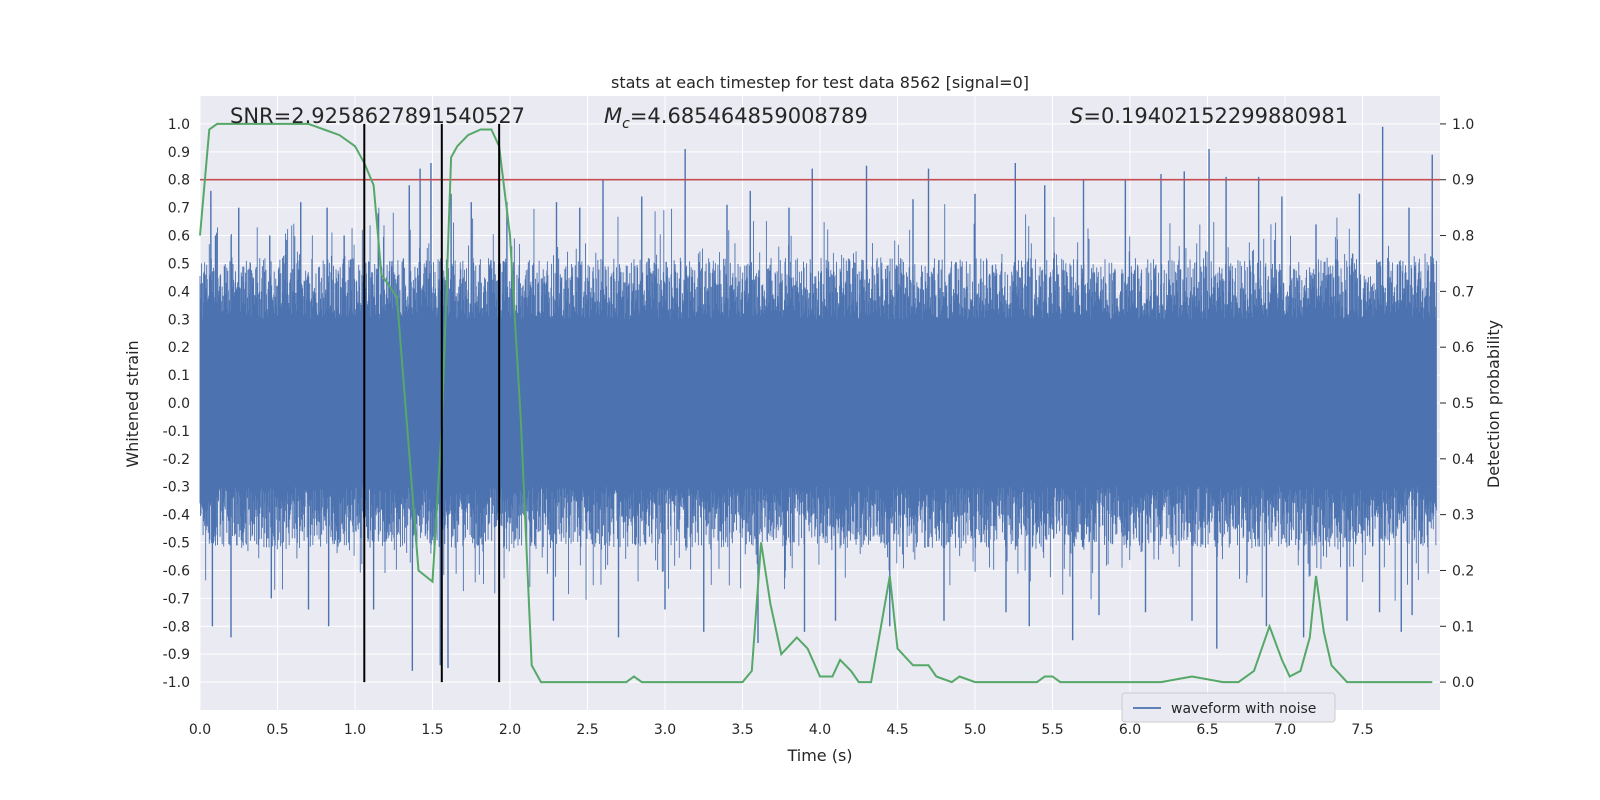 The width and height of the screenshot is (1600, 800). Describe the element at coordinates (179, 376) in the screenshot. I see `y-tick-label: 0.1` at that location.